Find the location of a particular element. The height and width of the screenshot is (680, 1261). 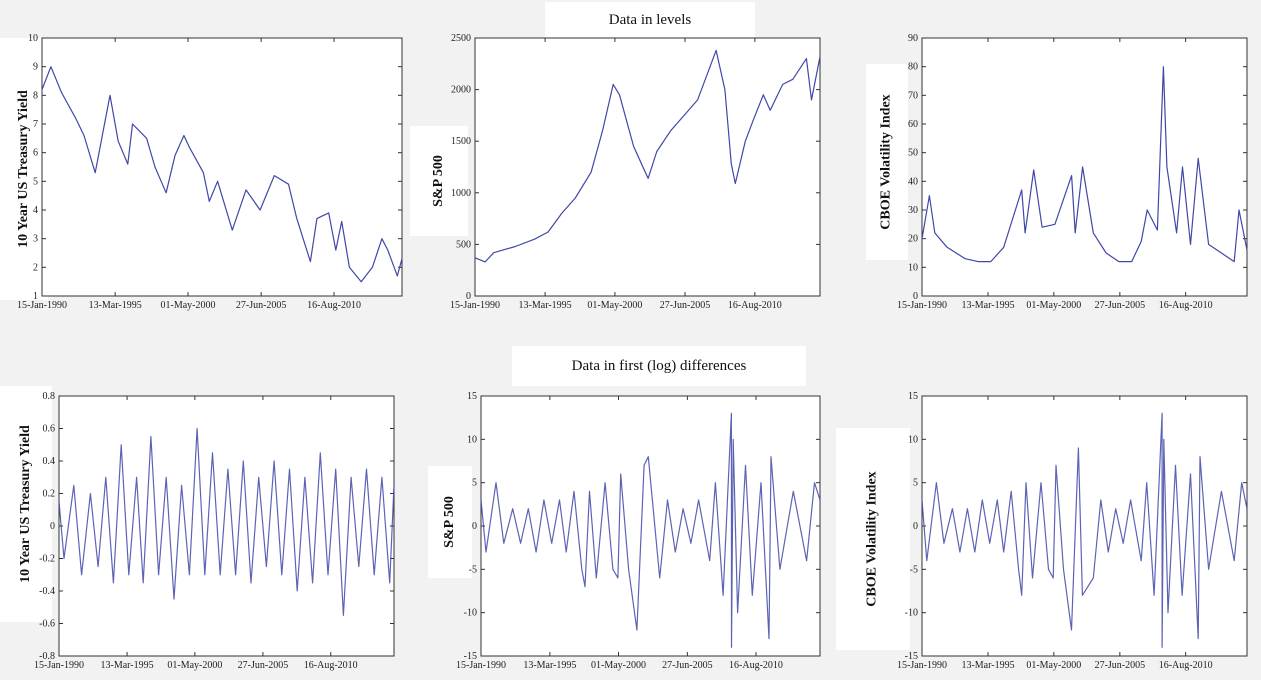

treasury-diffs-xtick-label: 15-Jan-1990 is located at coordinates (59, 665).